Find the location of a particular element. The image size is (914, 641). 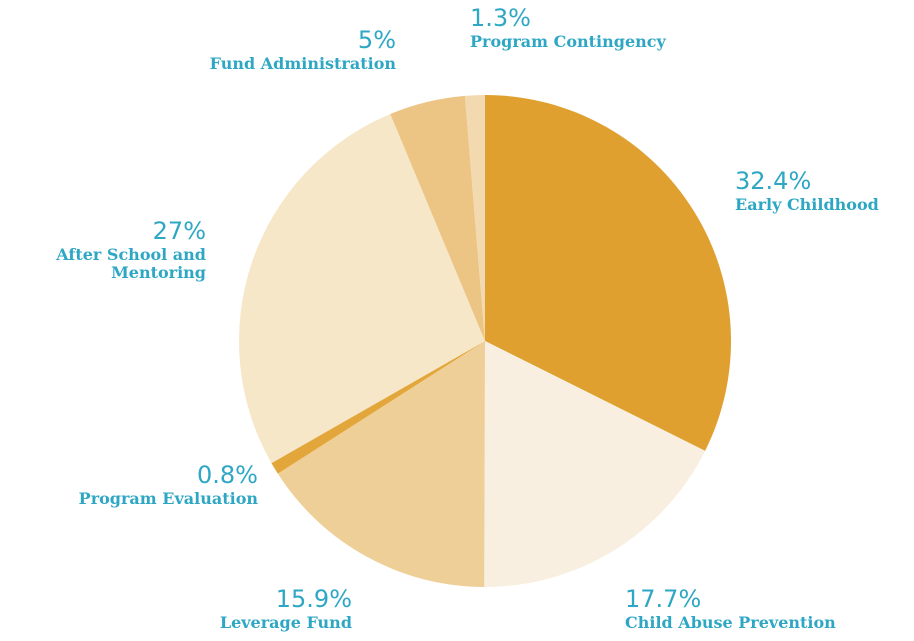

slice-label: 1.3% Program Contingency is located at coordinates (600, 28).